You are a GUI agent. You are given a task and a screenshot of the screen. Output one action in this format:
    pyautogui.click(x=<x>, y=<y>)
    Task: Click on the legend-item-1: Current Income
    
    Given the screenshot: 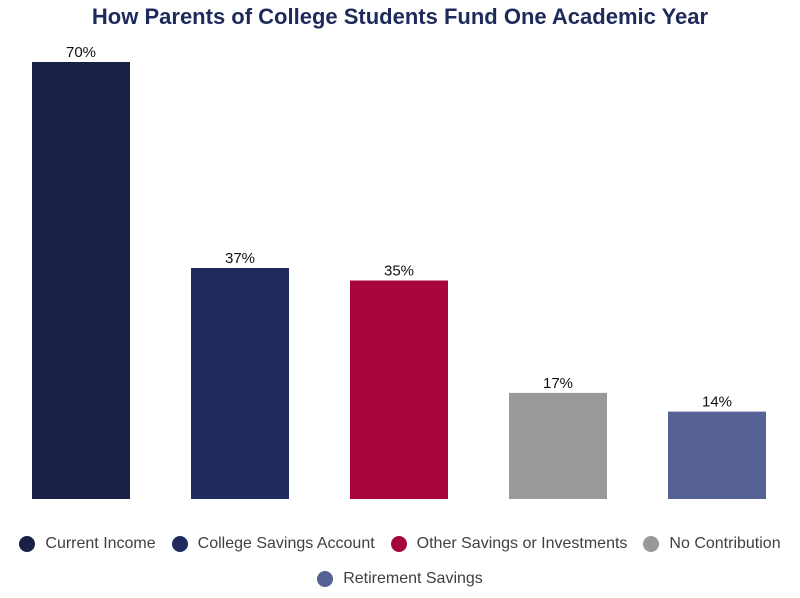 What is the action you would take?
    pyautogui.click(x=87, y=544)
    